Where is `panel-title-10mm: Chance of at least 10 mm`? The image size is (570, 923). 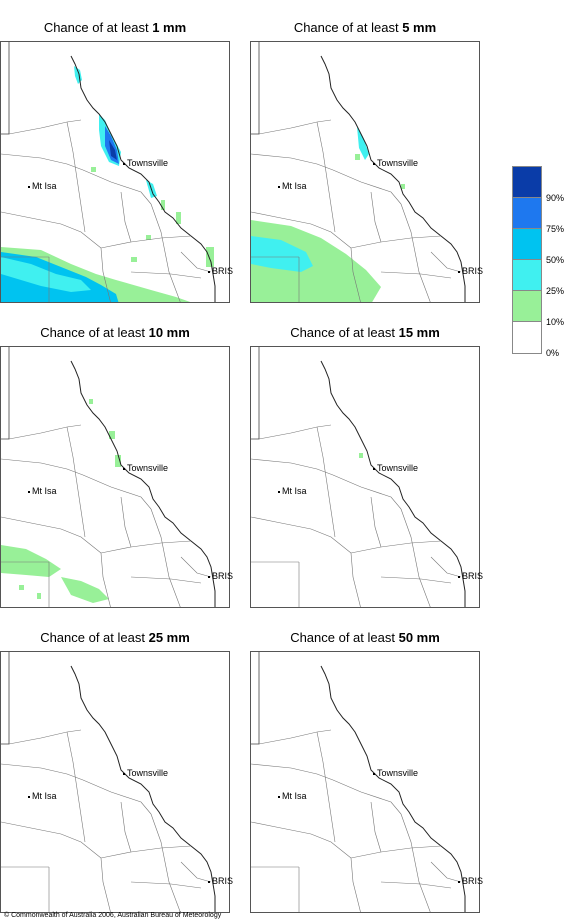
panel-title-10mm: Chance of at least 10 mm is located at coordinates (115, 332).